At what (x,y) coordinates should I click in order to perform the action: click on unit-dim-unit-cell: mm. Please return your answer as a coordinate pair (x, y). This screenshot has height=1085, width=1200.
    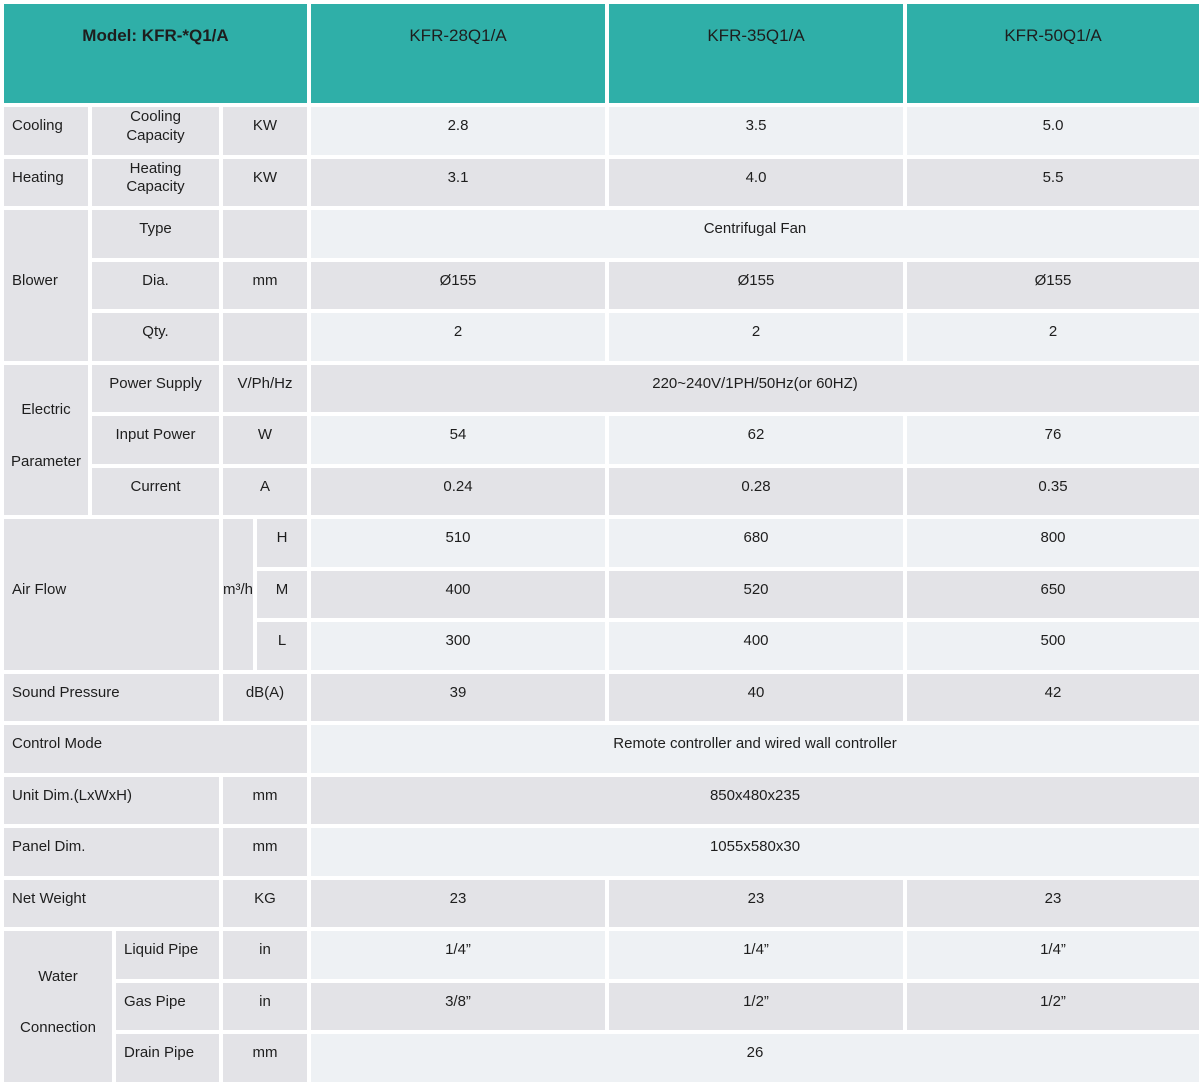
    Looking at the image, I should click on (265, 800).